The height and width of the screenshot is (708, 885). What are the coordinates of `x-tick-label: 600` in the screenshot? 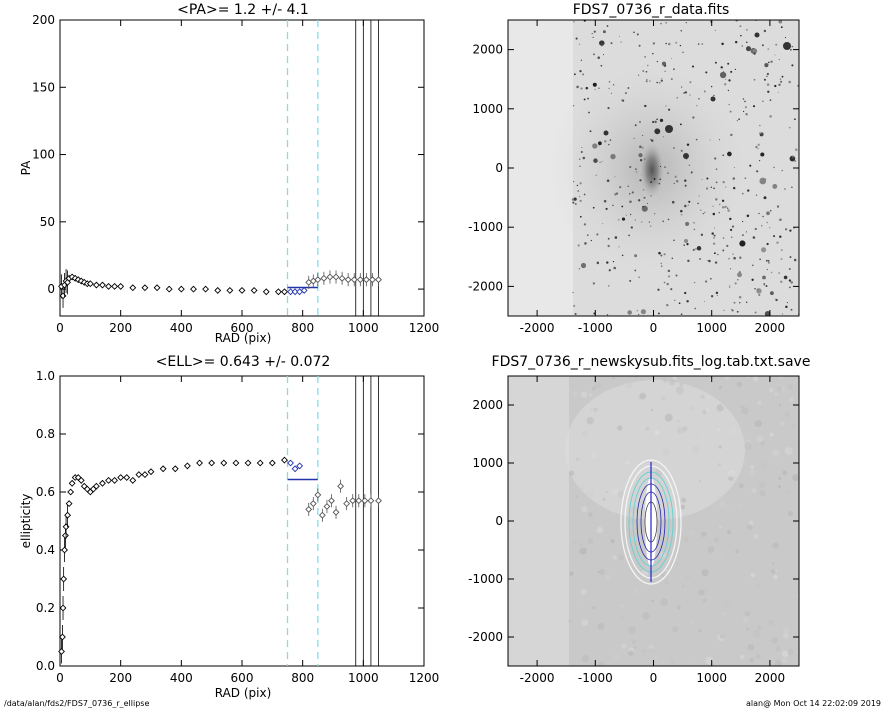 It's located at (242, 328).